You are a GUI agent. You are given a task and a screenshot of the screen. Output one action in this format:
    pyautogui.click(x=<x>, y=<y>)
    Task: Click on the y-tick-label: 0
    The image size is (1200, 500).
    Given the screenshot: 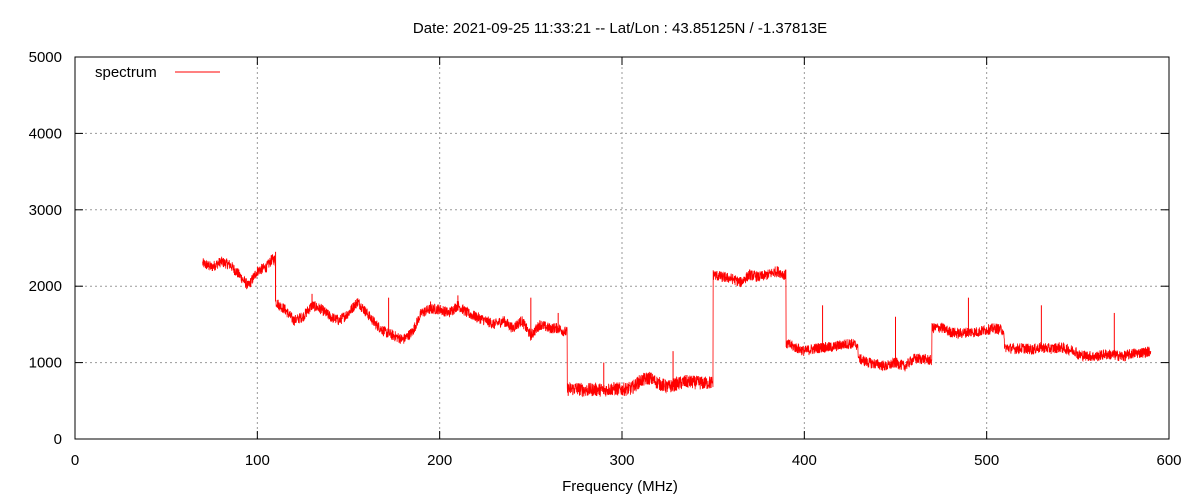 What is the action you would take?
    pyautogui.click(x=58, y=439)
    